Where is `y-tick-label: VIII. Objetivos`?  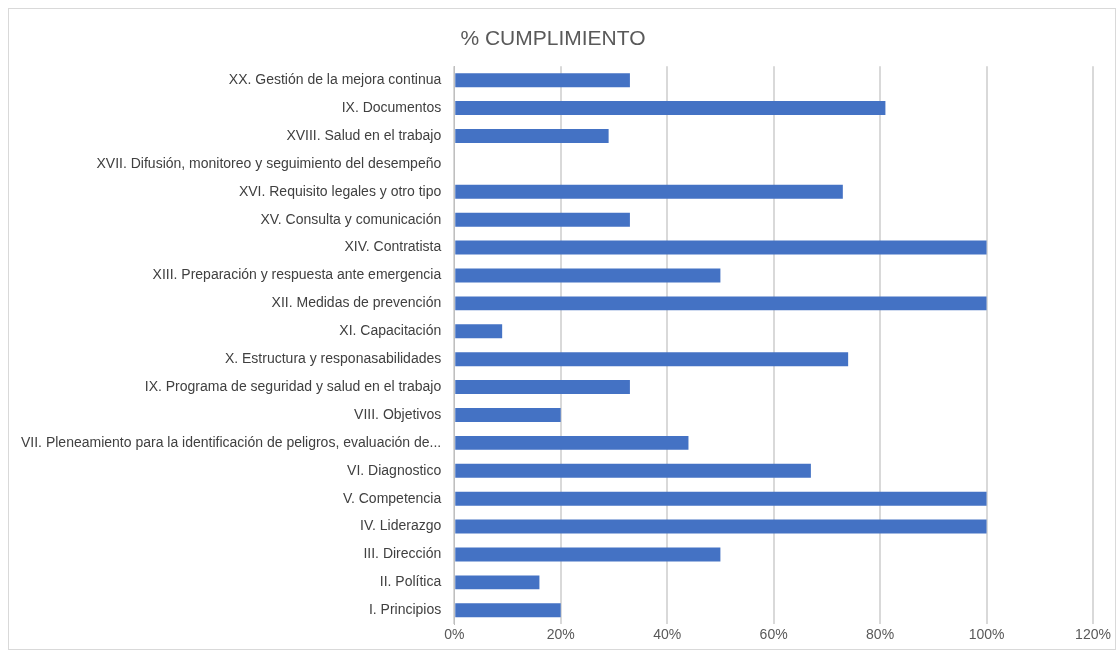
y-tick-label: VIII. Objetivos is located at coordinates (398, 413).